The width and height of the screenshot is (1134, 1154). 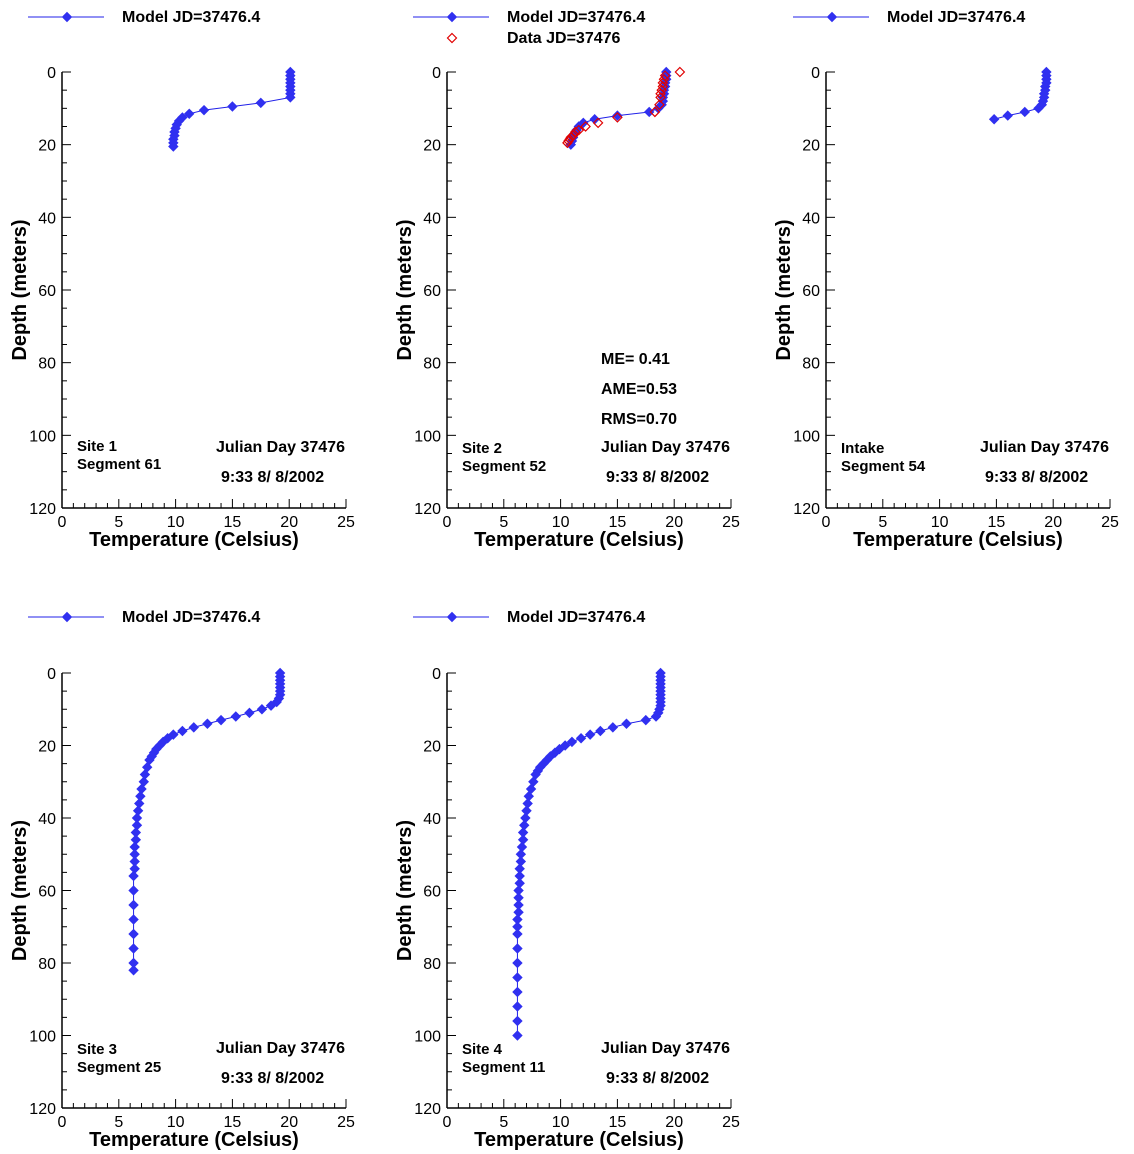 I want to click on site-label-line: Segment 11, so click(x=503, y=1067).